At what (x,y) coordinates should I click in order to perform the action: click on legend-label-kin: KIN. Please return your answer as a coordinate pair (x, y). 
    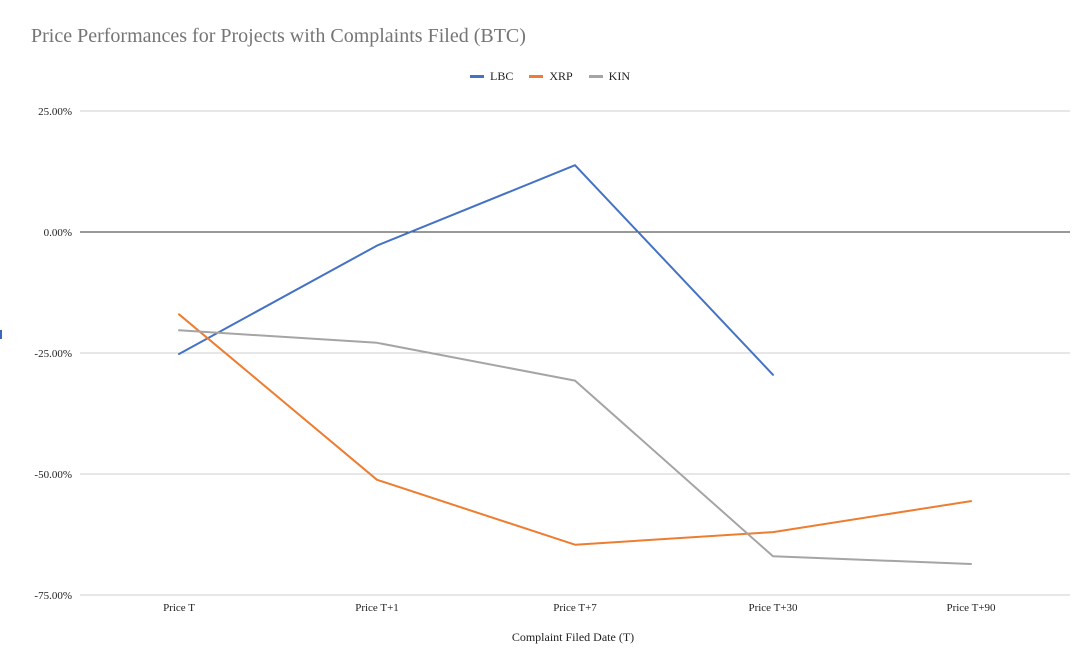
    Looking at the image, I should click on (619, 76).